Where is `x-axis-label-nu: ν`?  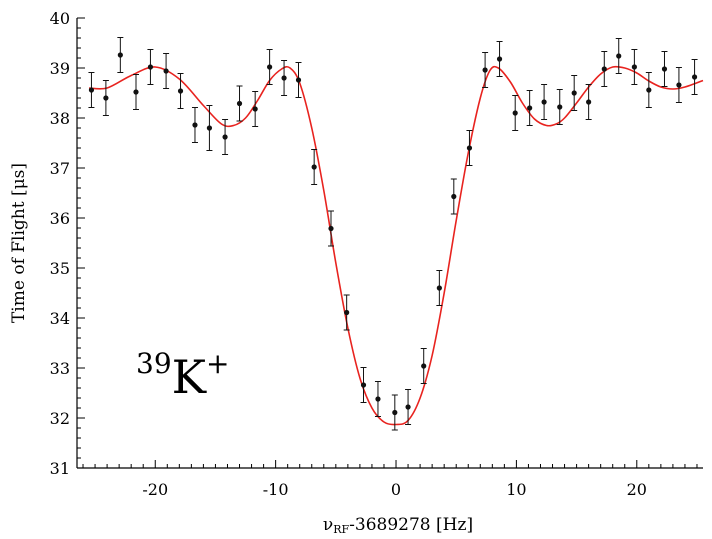
x-axis-label-nu: ν is located at coordinates (328, 525).